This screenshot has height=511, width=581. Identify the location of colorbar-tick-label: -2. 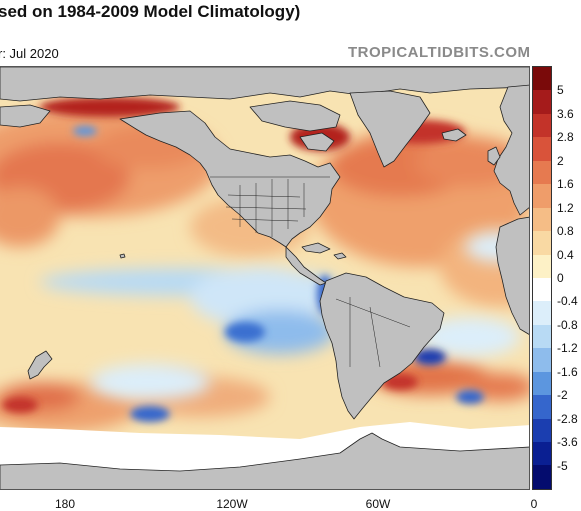
(562, 395).